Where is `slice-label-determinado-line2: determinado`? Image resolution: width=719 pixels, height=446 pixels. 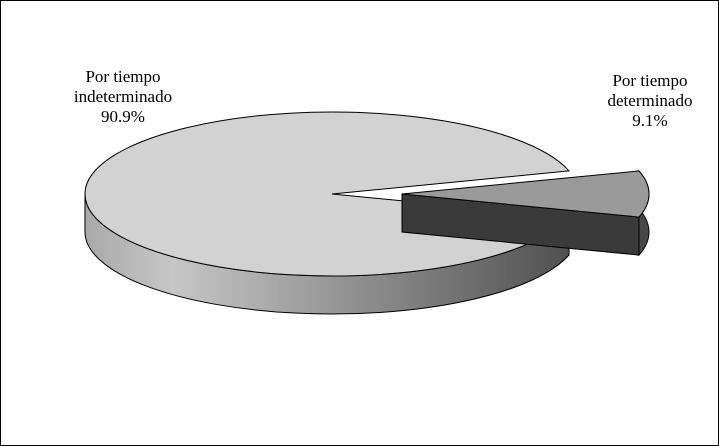
slice-label-determinado-line2: determinado is located at coordinates (650, 100).